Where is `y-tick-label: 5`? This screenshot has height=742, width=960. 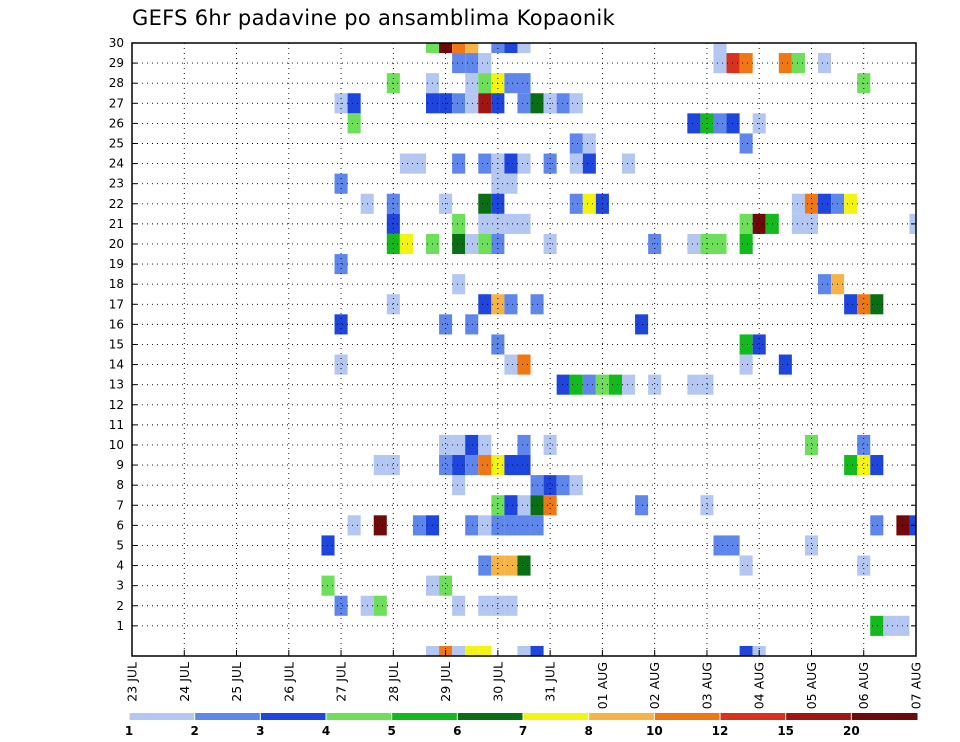
y-tick-label: 5 is located at coordinates (120, 545).